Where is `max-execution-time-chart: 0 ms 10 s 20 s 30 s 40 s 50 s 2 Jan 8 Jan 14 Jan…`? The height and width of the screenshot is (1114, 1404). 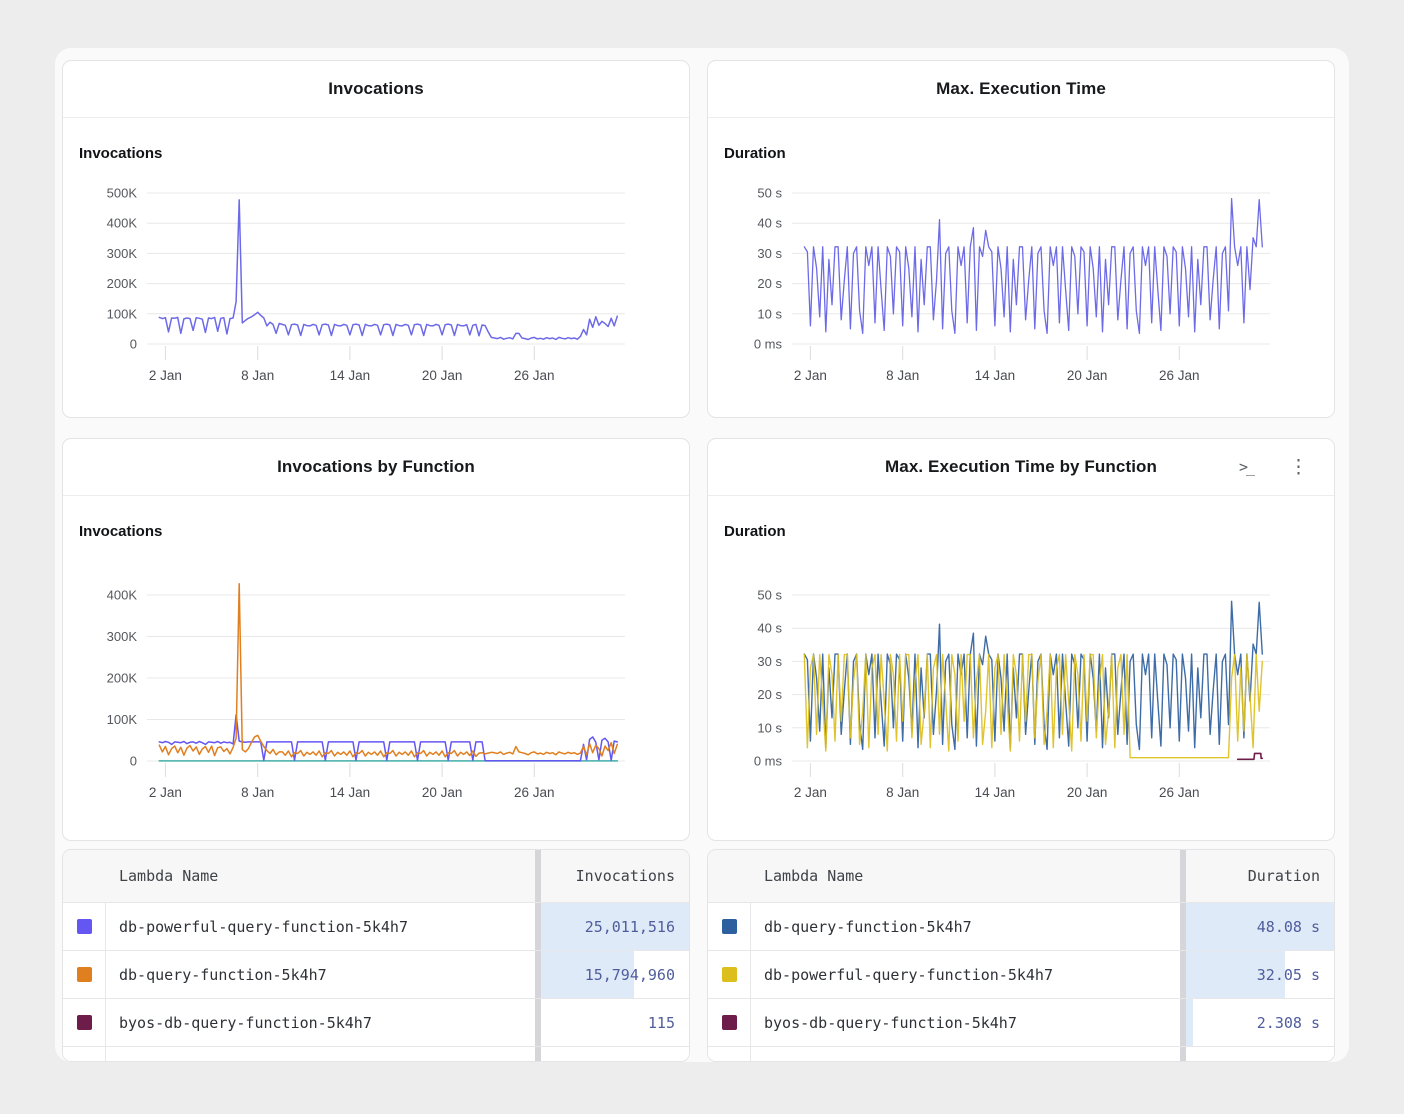
max-execution-time-chart: 0 ms 10 s 20 s 30 s 40 s 50 s 2 Jan 8 Jan 14 Jan… is located at coordinates (1021, 294).